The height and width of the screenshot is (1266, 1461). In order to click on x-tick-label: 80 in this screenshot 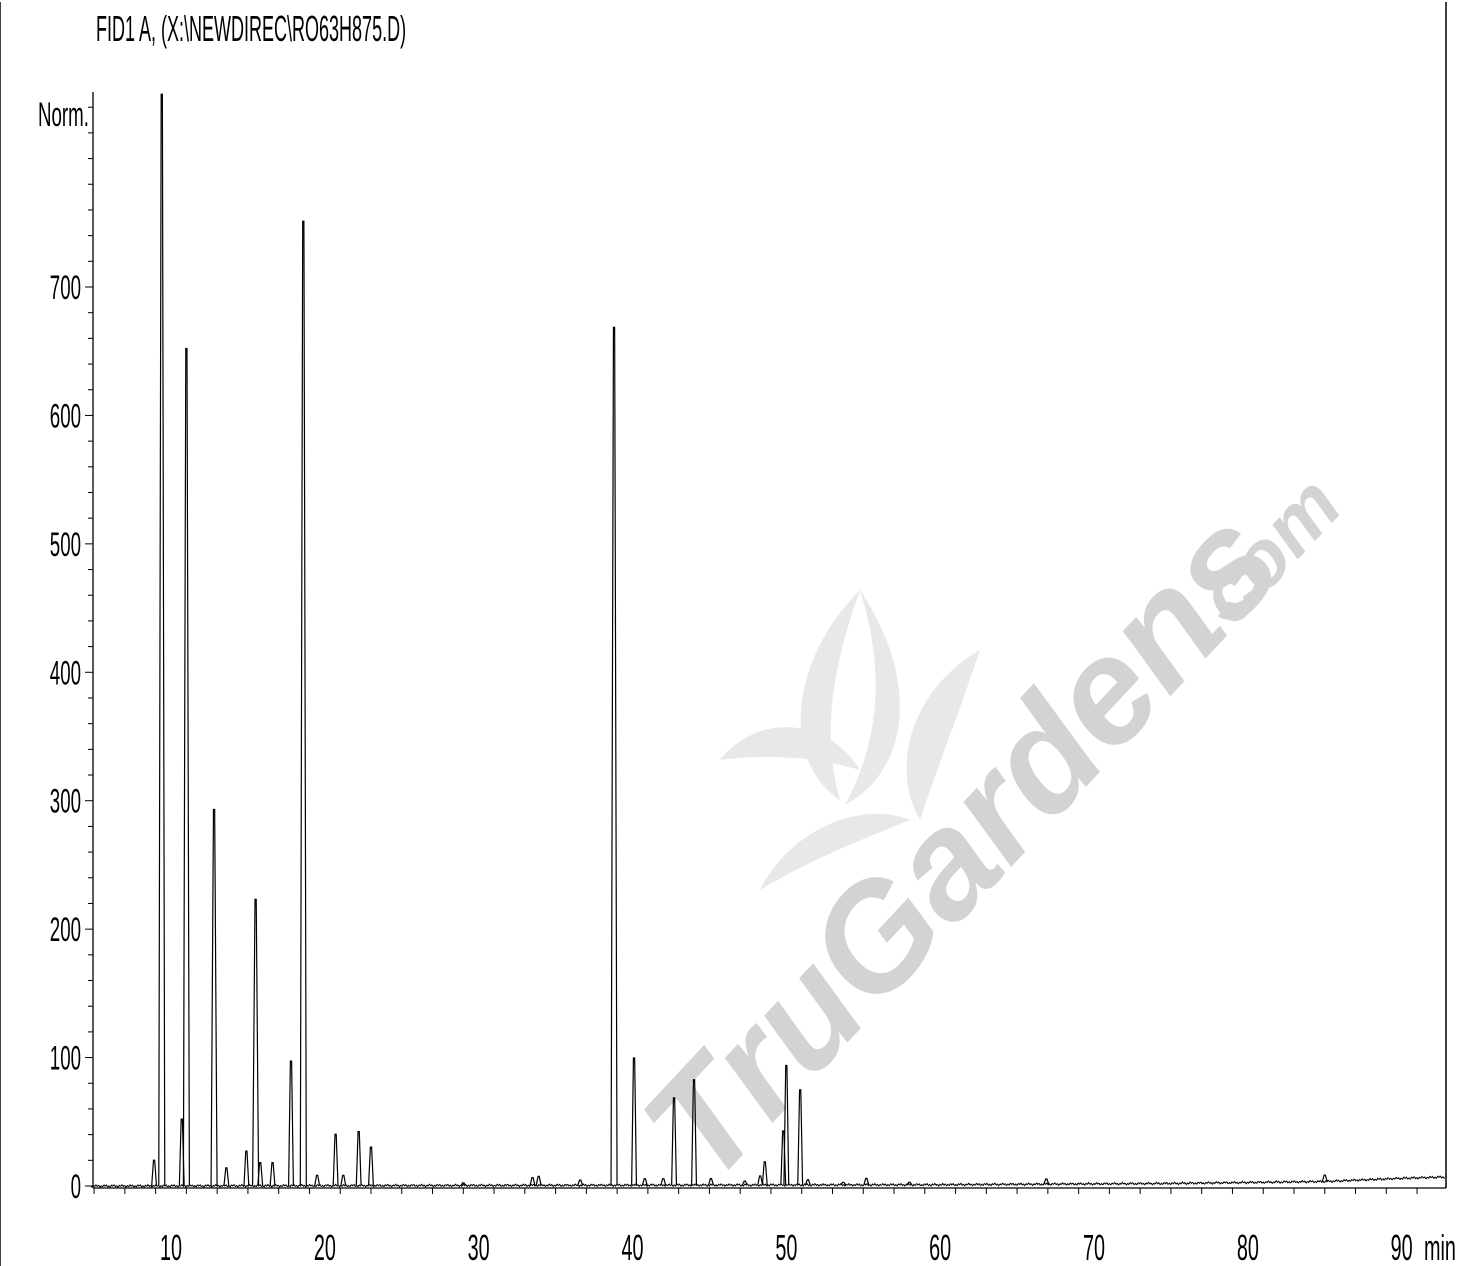, I will do `click(1248, 1247)`.